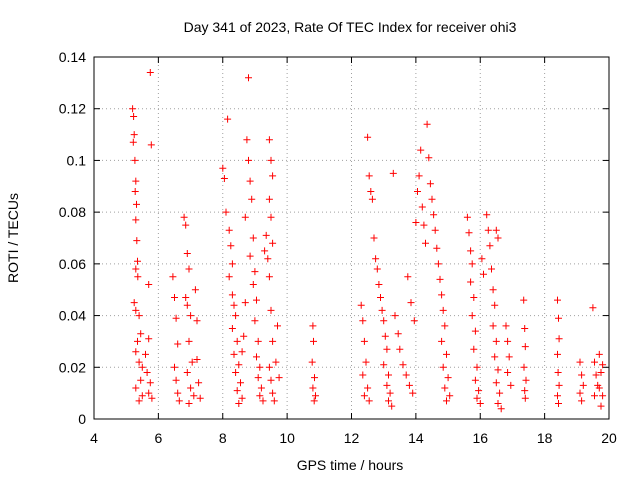  I want to click on y-tick-label: 0, so click(82, 419).